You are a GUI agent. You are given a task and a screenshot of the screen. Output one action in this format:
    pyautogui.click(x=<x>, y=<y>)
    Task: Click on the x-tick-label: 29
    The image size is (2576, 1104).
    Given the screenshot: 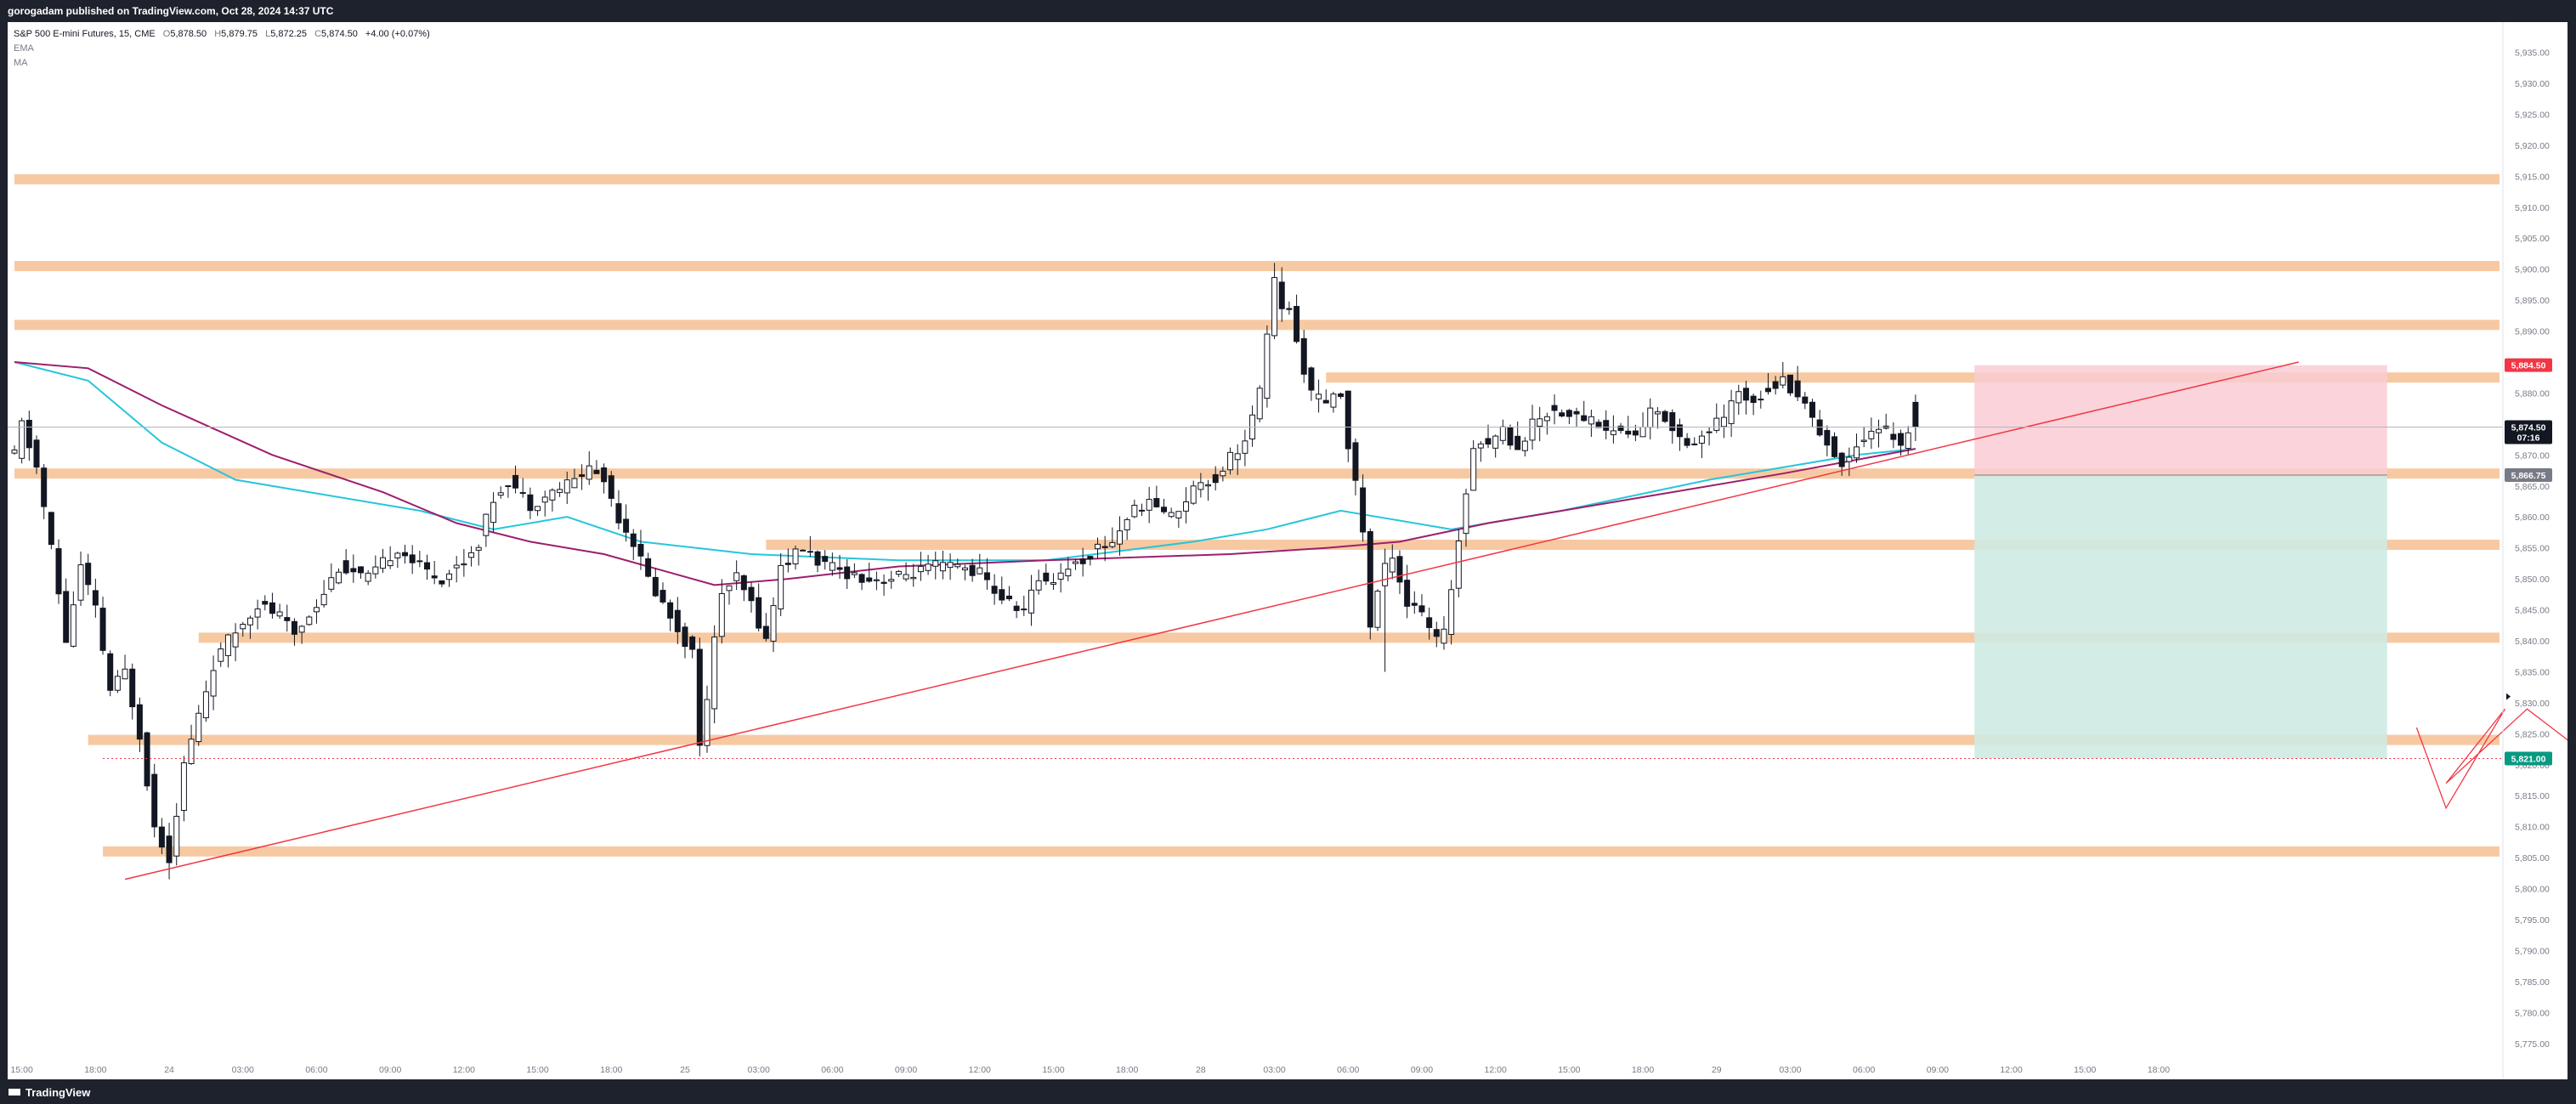 What is the action you would take?
    pyautogui.click(x=1717, y=1070)
    